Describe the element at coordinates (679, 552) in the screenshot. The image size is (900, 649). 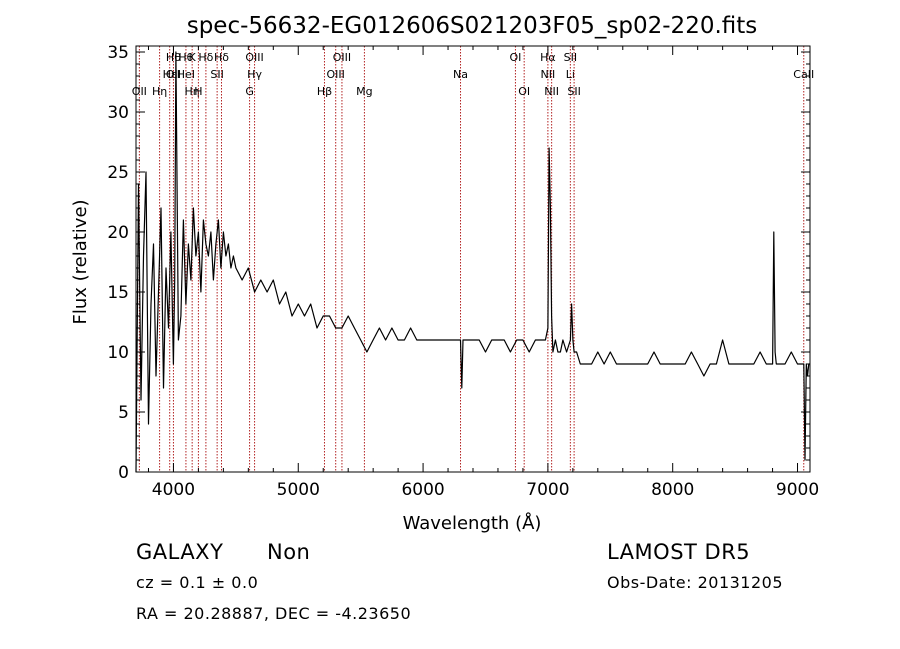
I see `survey-label: LAMOST DR5` at that location.